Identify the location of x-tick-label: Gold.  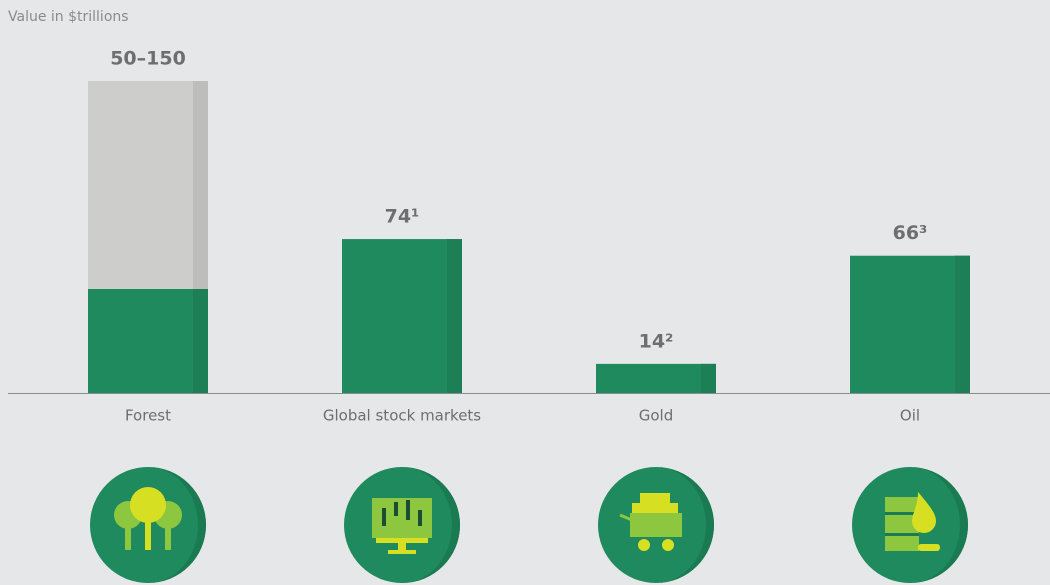
(656, 416).